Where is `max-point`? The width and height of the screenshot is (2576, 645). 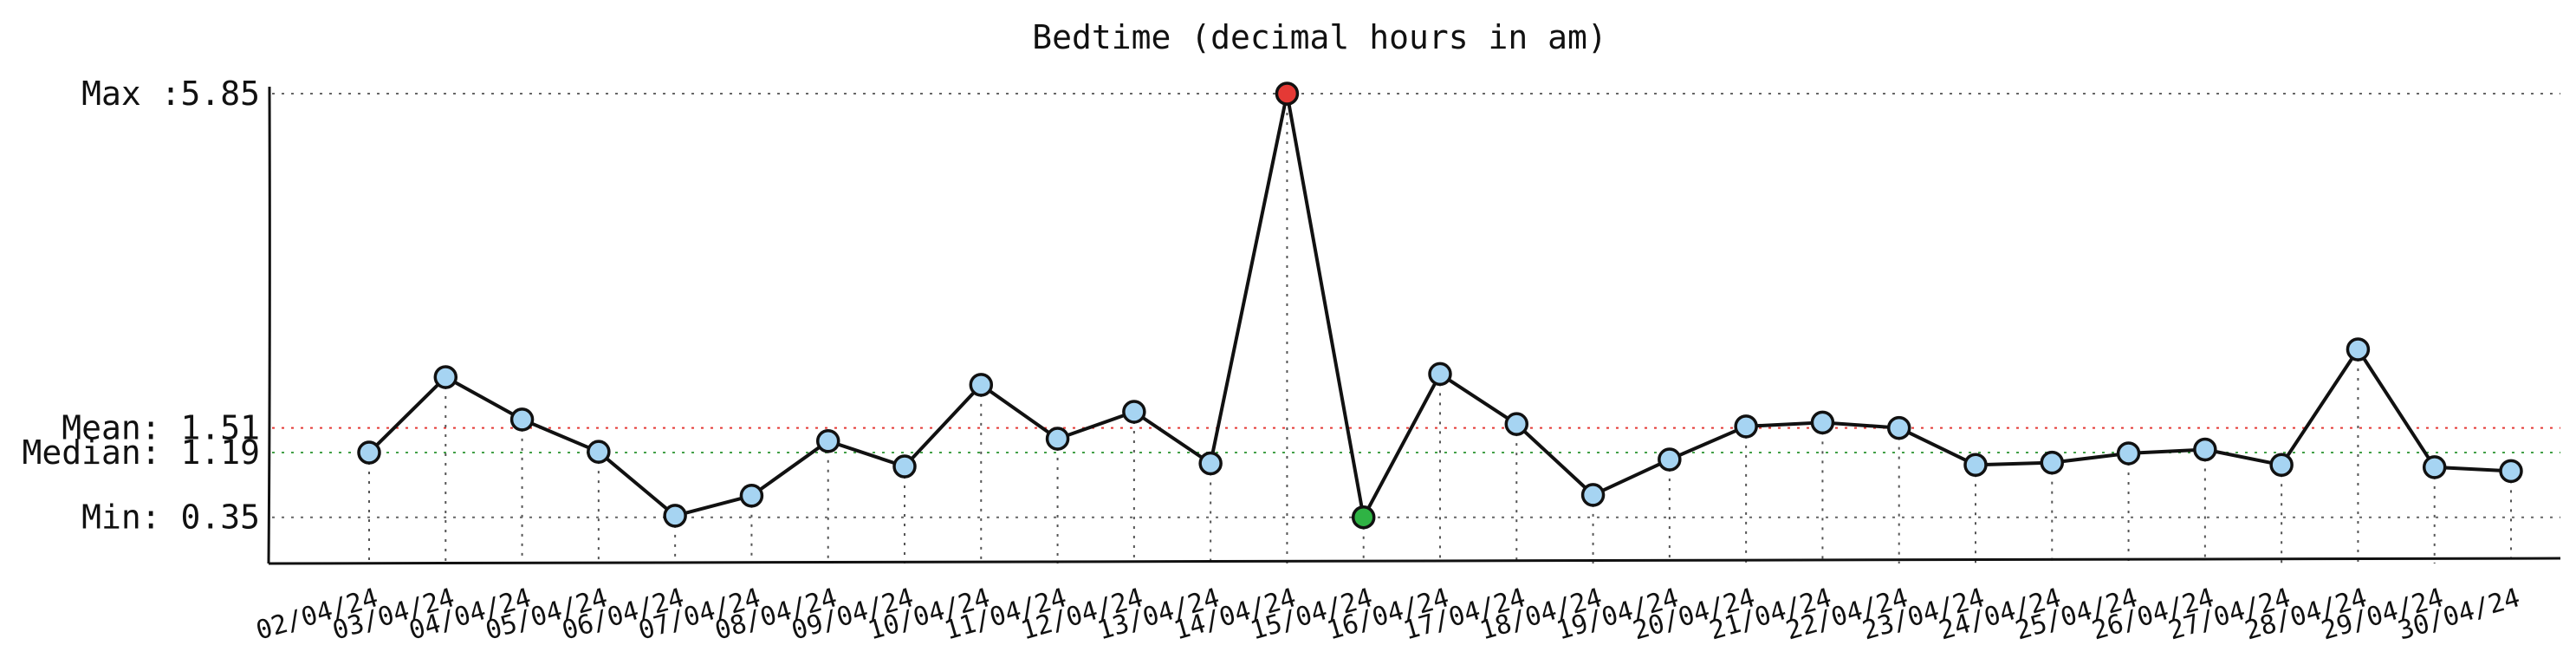 max-point is located at coordinates (1288, 94).